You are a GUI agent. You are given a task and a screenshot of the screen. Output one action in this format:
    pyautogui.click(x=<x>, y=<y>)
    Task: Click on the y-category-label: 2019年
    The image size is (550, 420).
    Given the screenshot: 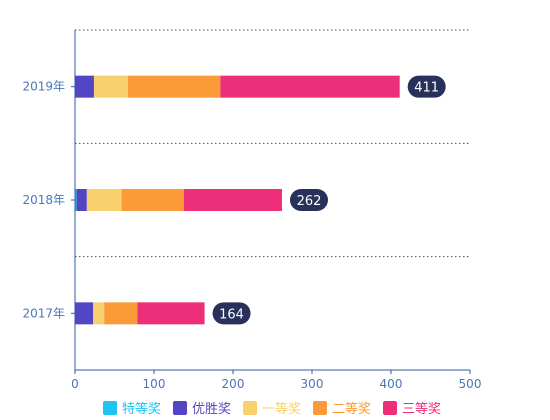 What is the action you would take?
    pyautogui.click(x=43, y=87)
    